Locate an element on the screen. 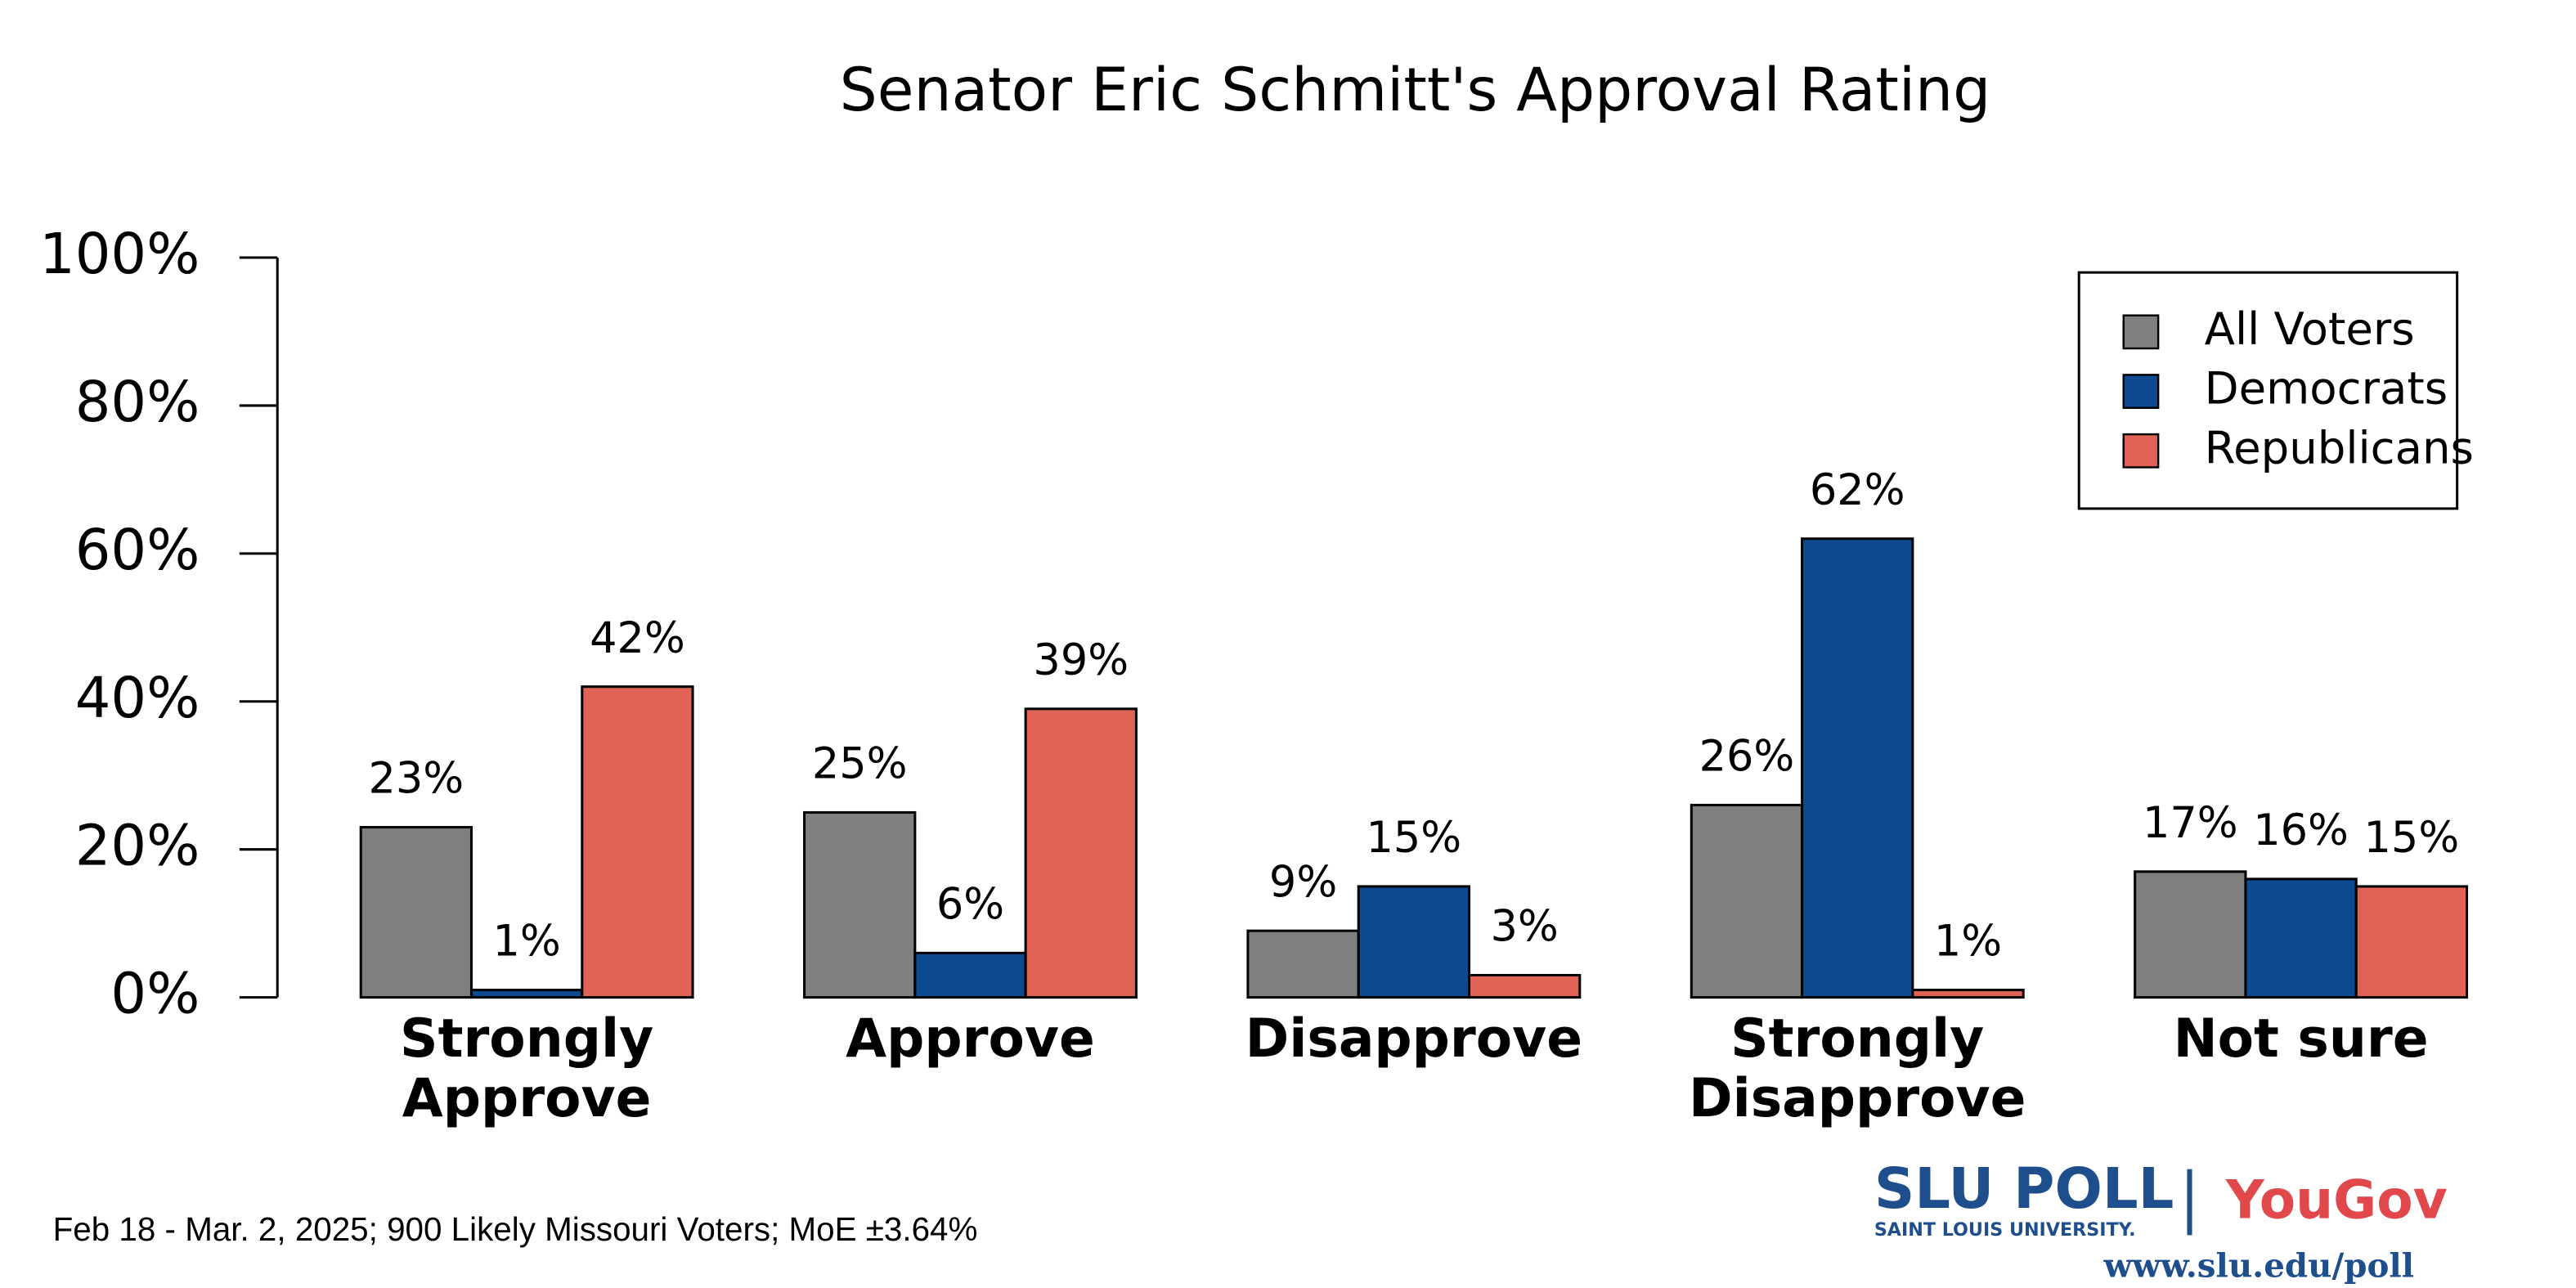 The image size is (2576, 1288). x-tick-label: Strongly Approve is located at coordinates (527, 1068).